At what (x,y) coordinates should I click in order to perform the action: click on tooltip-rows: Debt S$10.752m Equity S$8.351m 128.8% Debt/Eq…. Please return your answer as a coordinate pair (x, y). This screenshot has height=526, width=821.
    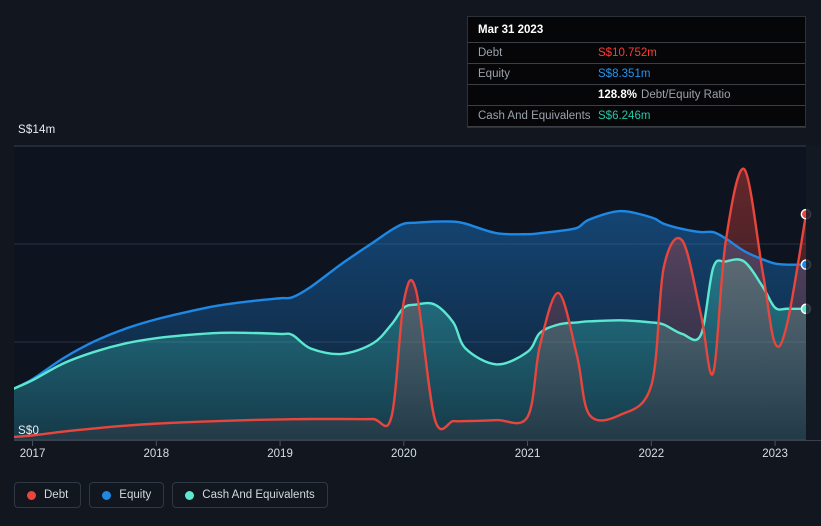
    Looking at the image, I should click on (636, 84).